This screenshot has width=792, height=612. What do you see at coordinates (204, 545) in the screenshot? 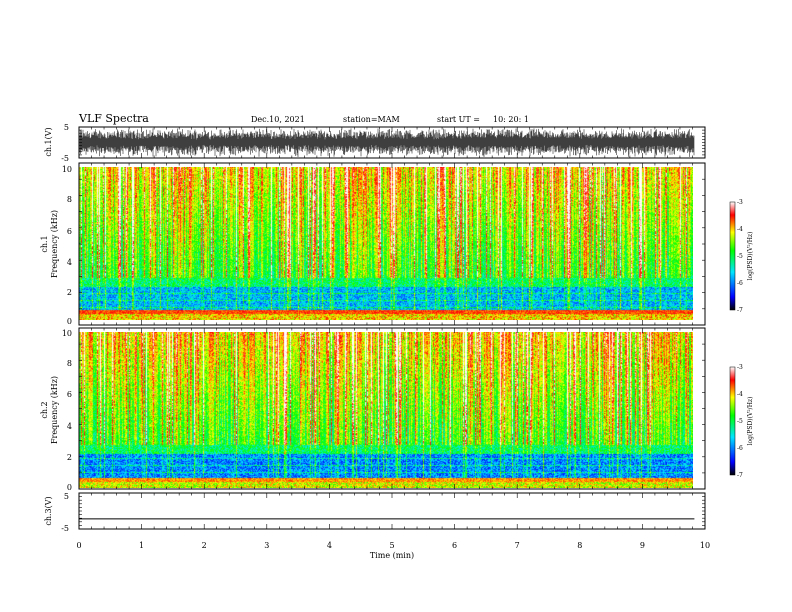
I see `x-tick-label-2: 2` at bounding box center [204, 545].